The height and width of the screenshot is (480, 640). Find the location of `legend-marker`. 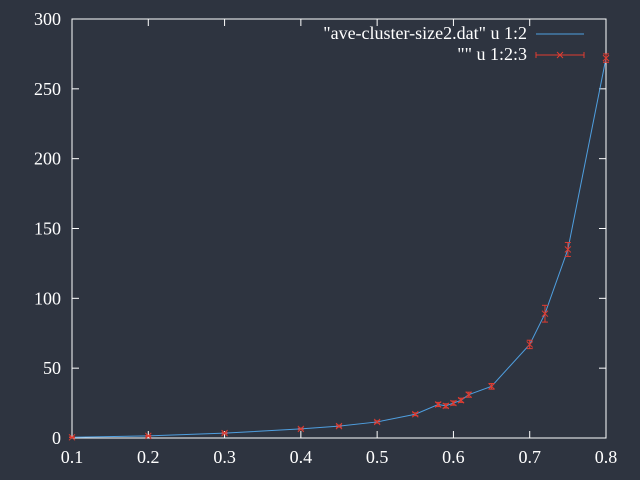

legend-marker is located at coordinates (560, 55).